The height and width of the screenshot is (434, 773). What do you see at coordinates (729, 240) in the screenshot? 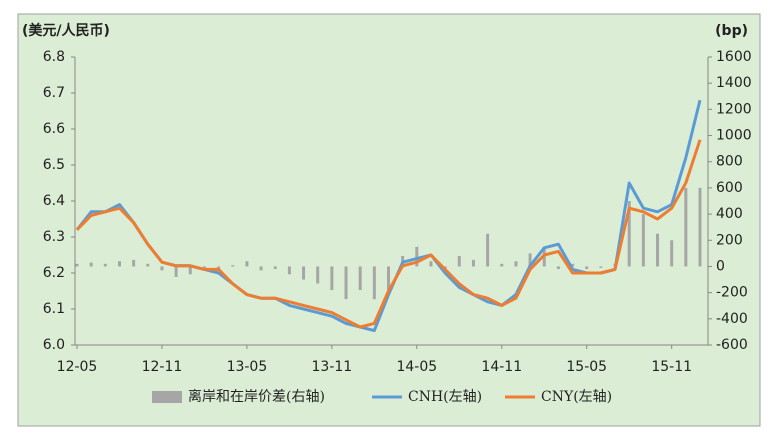
I see `y2-tick-label: 200` at bounding box center [729, 240].